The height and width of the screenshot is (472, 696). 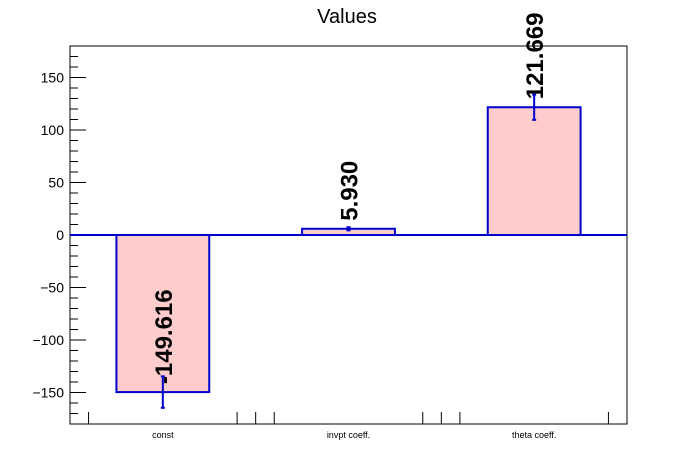 What do you see at coordinates (534, 171) in the screenshot?
I see `bar` at bounding box center [534, 171].